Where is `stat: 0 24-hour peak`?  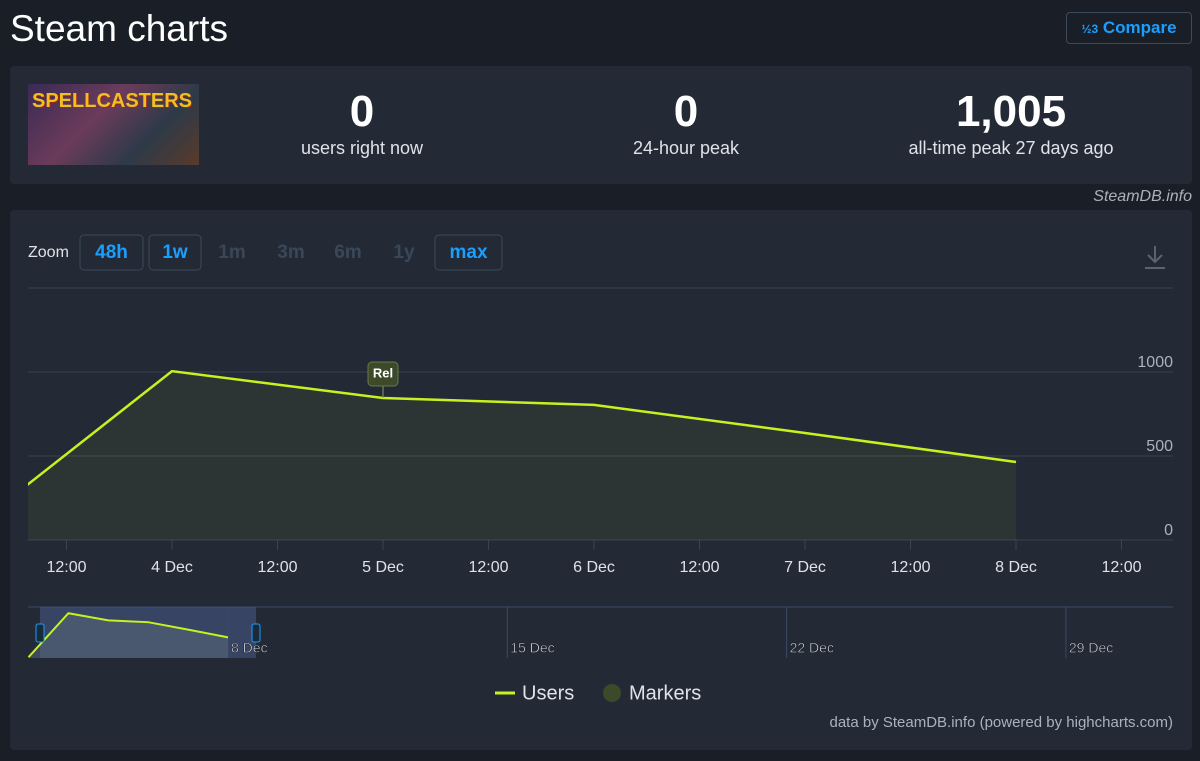
stat: 0 24-hour peak is located at coordinates (686, 122).